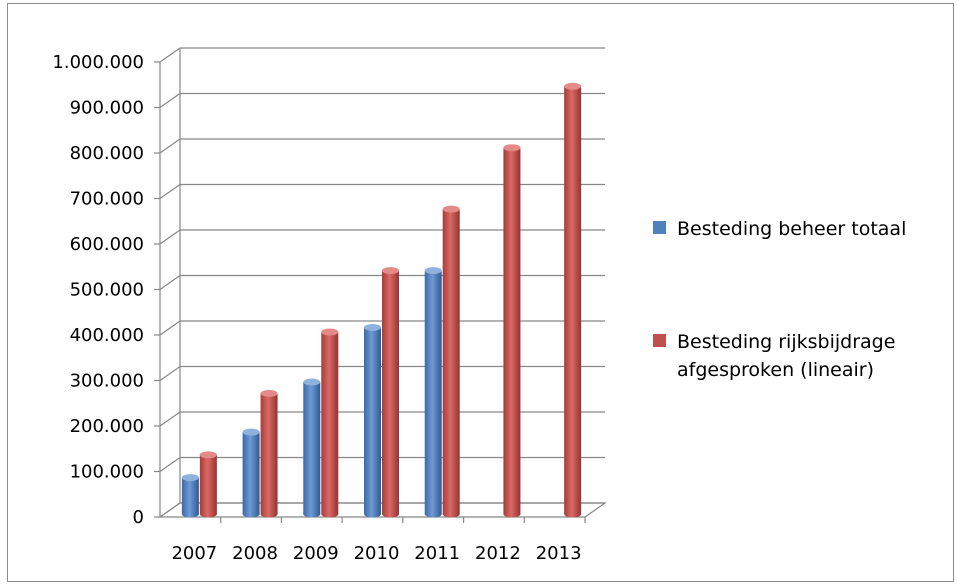 Image resolution: width=957 pixels, height=586 pixels. I want to click on x-tick-label: 2012, so click(498, 553).